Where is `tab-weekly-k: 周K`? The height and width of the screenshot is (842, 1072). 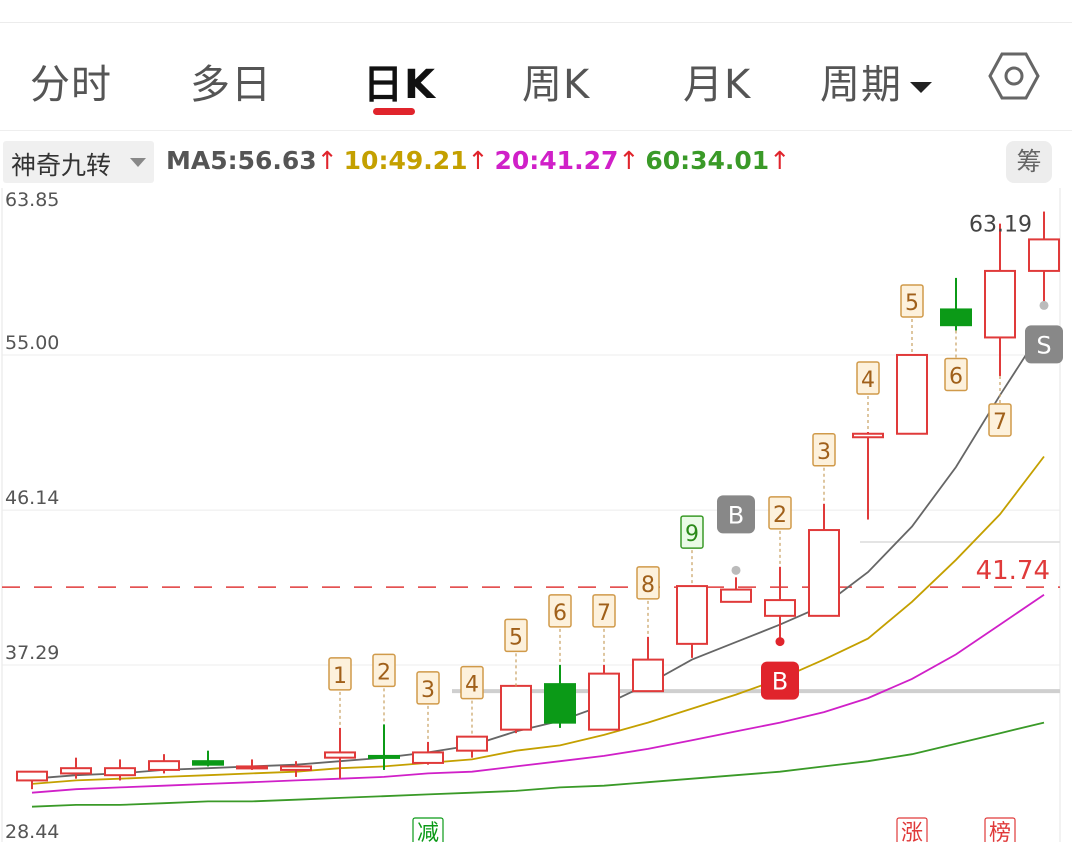 tab-weekly-k: 周K is located at coordinates (556, 85).